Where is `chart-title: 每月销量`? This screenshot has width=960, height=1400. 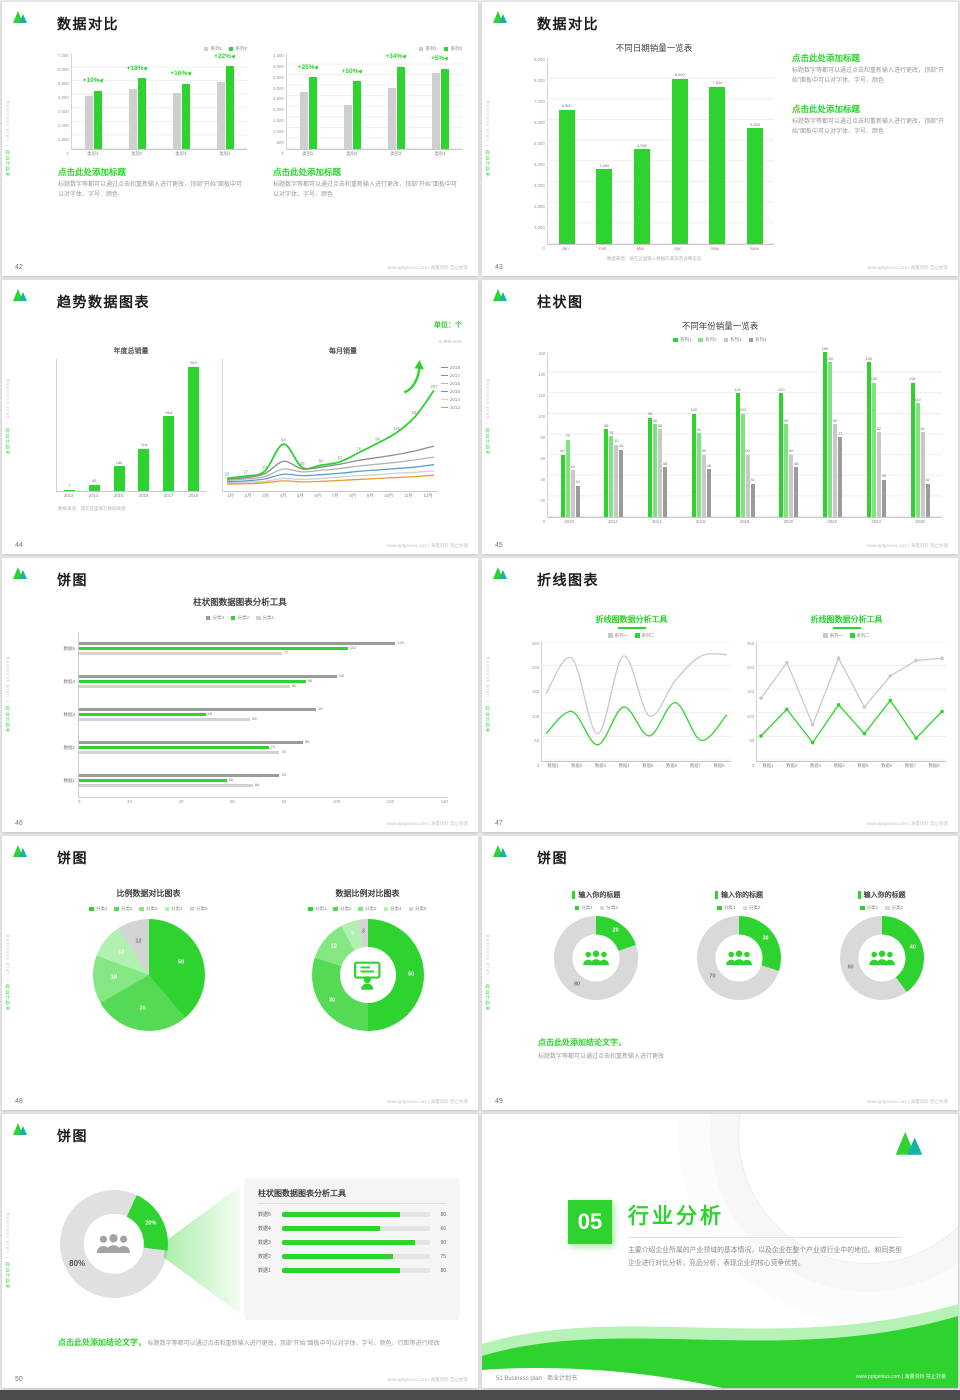
chart-title: 每月销量 is located at coordinates (343, 351).